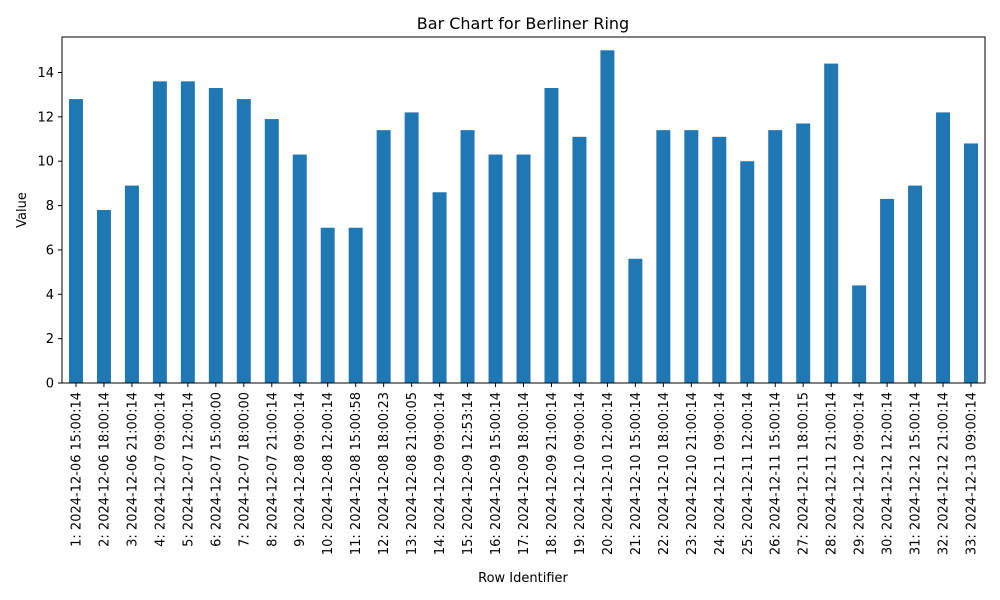  What do you see at coordinates (328, 473) in the screenshot?
I see `x-tick-label: 10: 2024-12-08 12:00:14` at bounding box center [328, 473].